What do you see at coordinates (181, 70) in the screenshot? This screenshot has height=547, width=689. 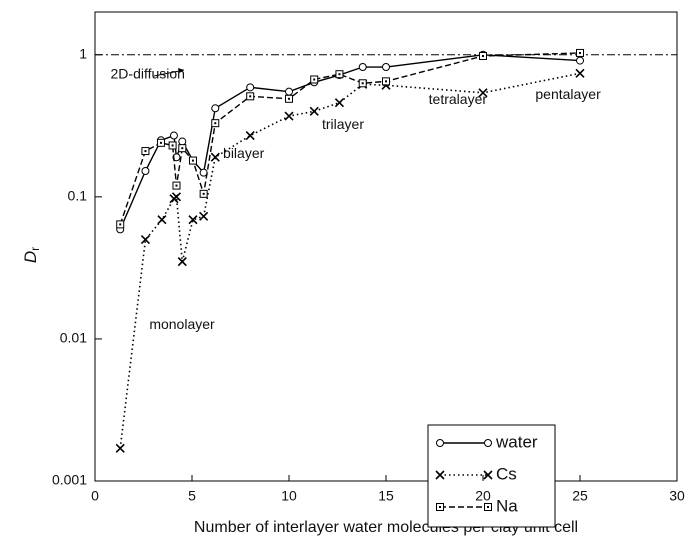 I see `arrow-head` at bounding box center [181, 70].